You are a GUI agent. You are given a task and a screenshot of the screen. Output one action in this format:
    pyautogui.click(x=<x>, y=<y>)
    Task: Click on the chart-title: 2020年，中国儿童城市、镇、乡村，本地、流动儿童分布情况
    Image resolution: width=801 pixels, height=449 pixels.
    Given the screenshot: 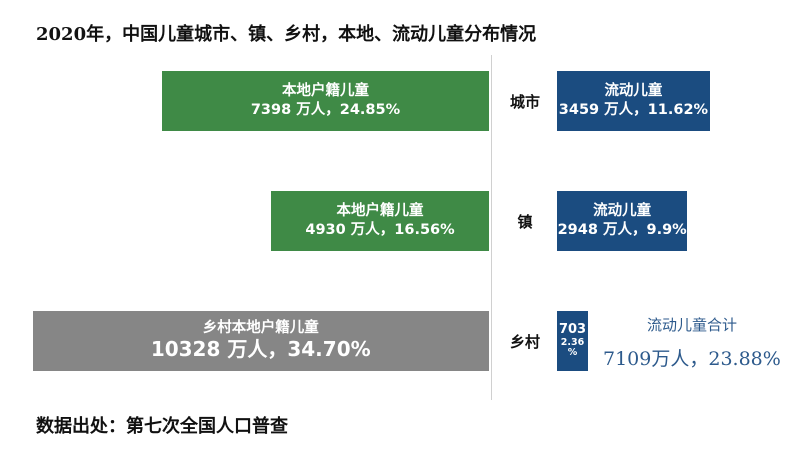 What is the action you would take?
    pyautogui.click(x=286, y=34)
    